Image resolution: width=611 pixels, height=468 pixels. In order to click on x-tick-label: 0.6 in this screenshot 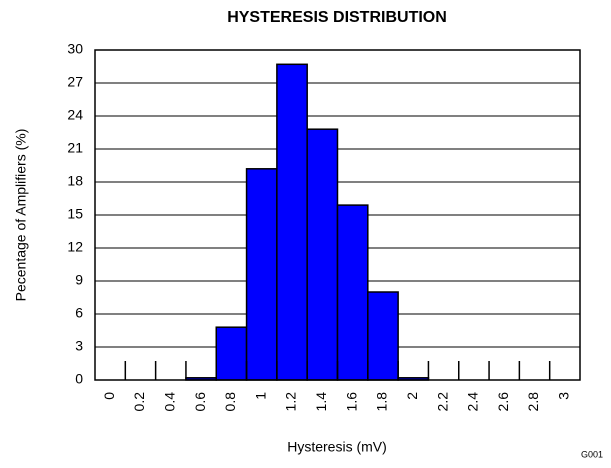, I will do `click(200, 402)`.